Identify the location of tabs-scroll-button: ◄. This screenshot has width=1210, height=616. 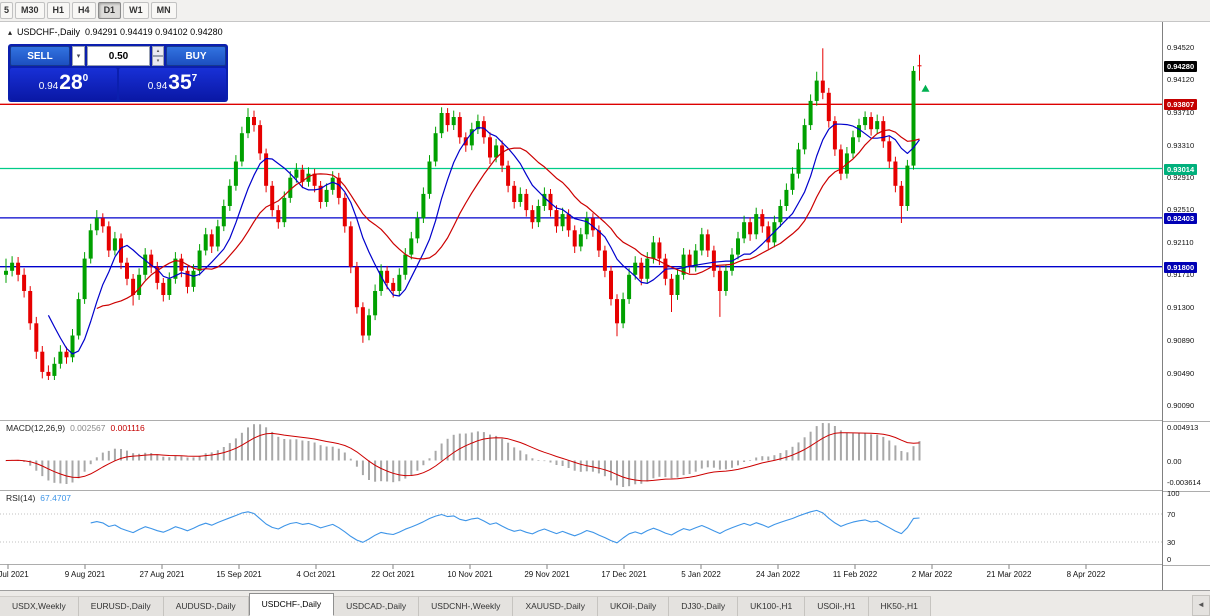
(1201, 605).